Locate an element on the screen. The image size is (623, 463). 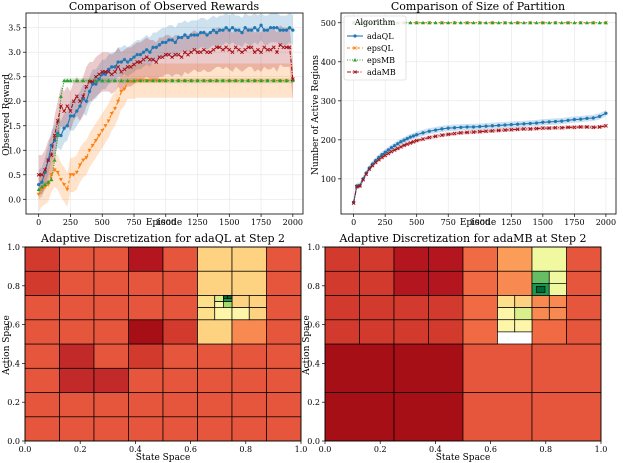
legend-label: adaQL is located at coordinates (380, 36).